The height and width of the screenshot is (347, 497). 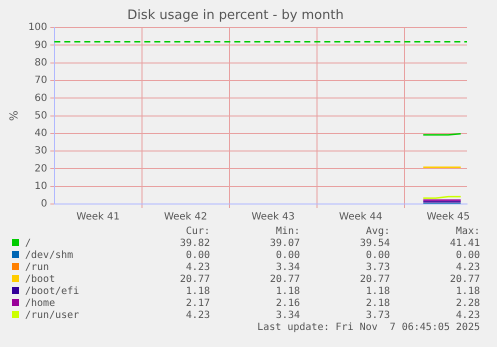 I want to click on chart-title: Disk usage in percent - by month, so click(x=235, y=16).